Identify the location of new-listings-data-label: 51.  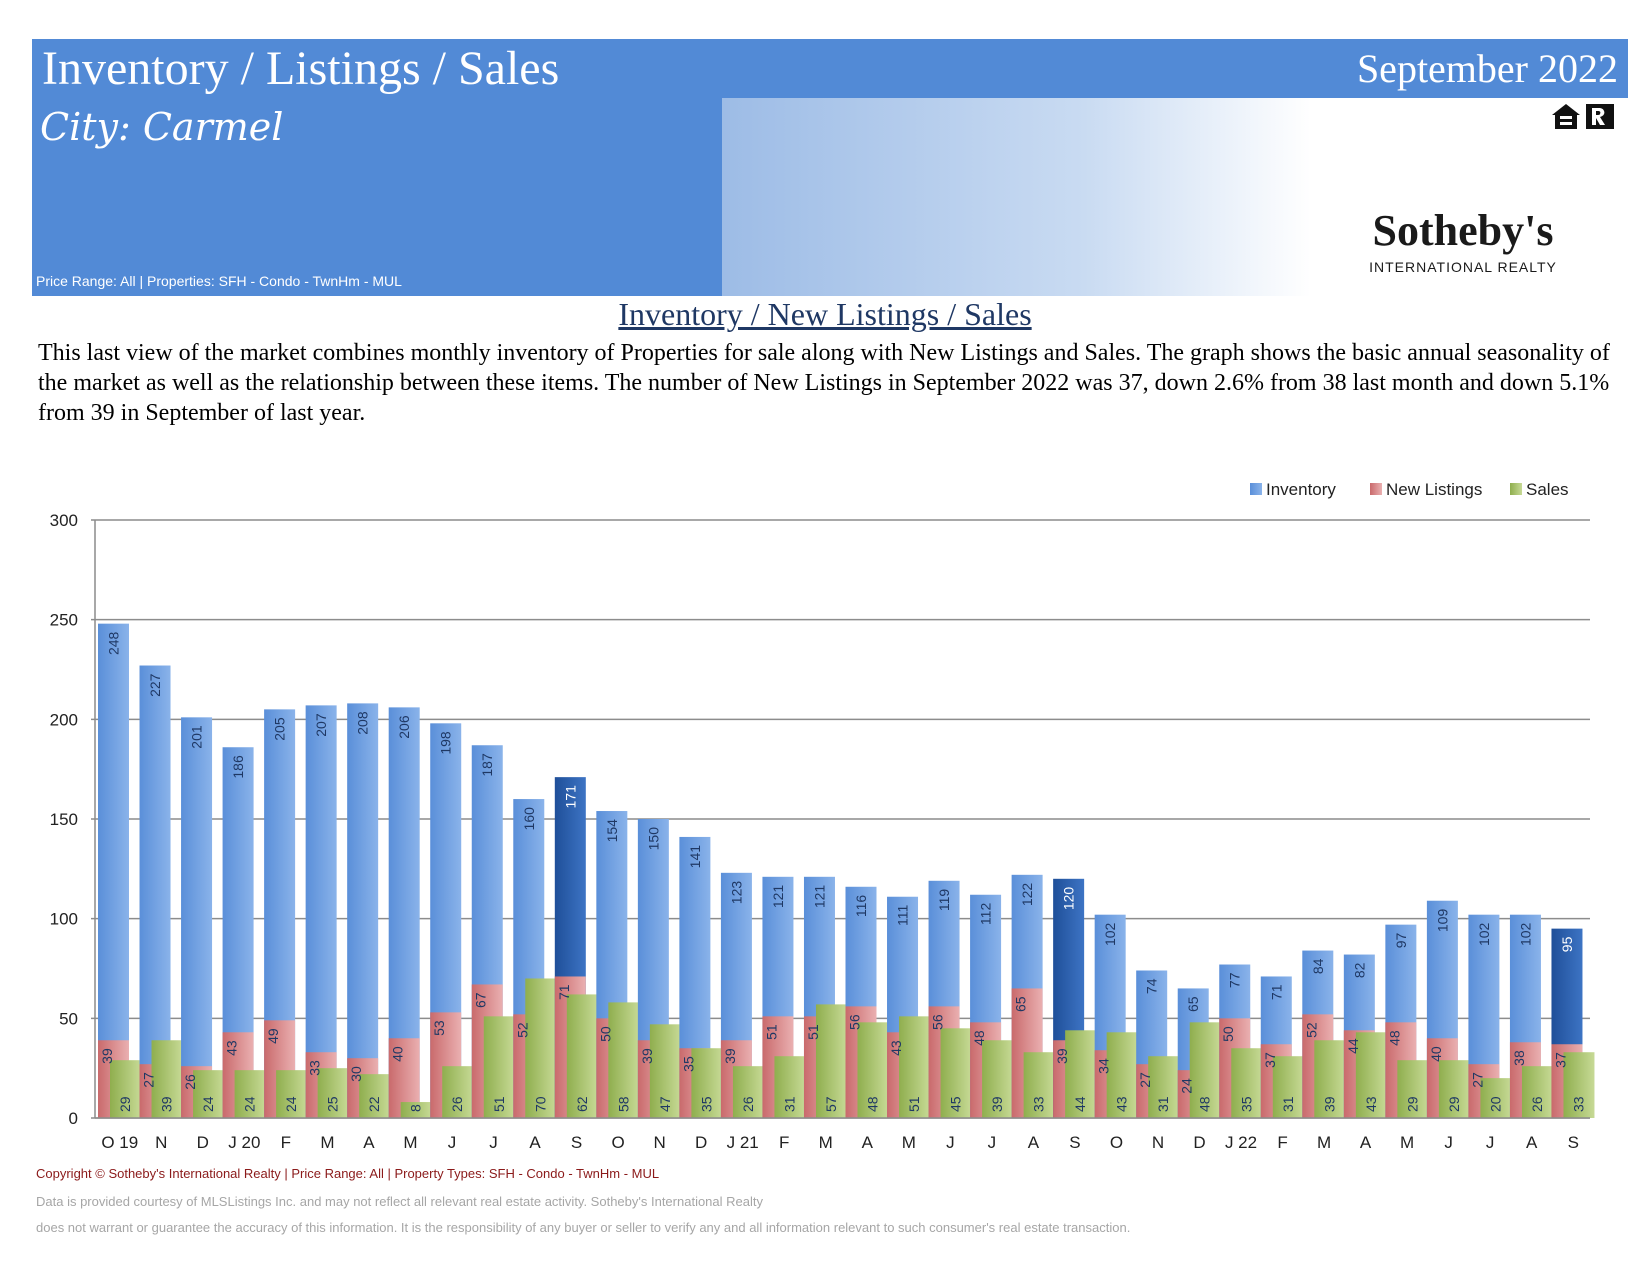
(771, 1032).